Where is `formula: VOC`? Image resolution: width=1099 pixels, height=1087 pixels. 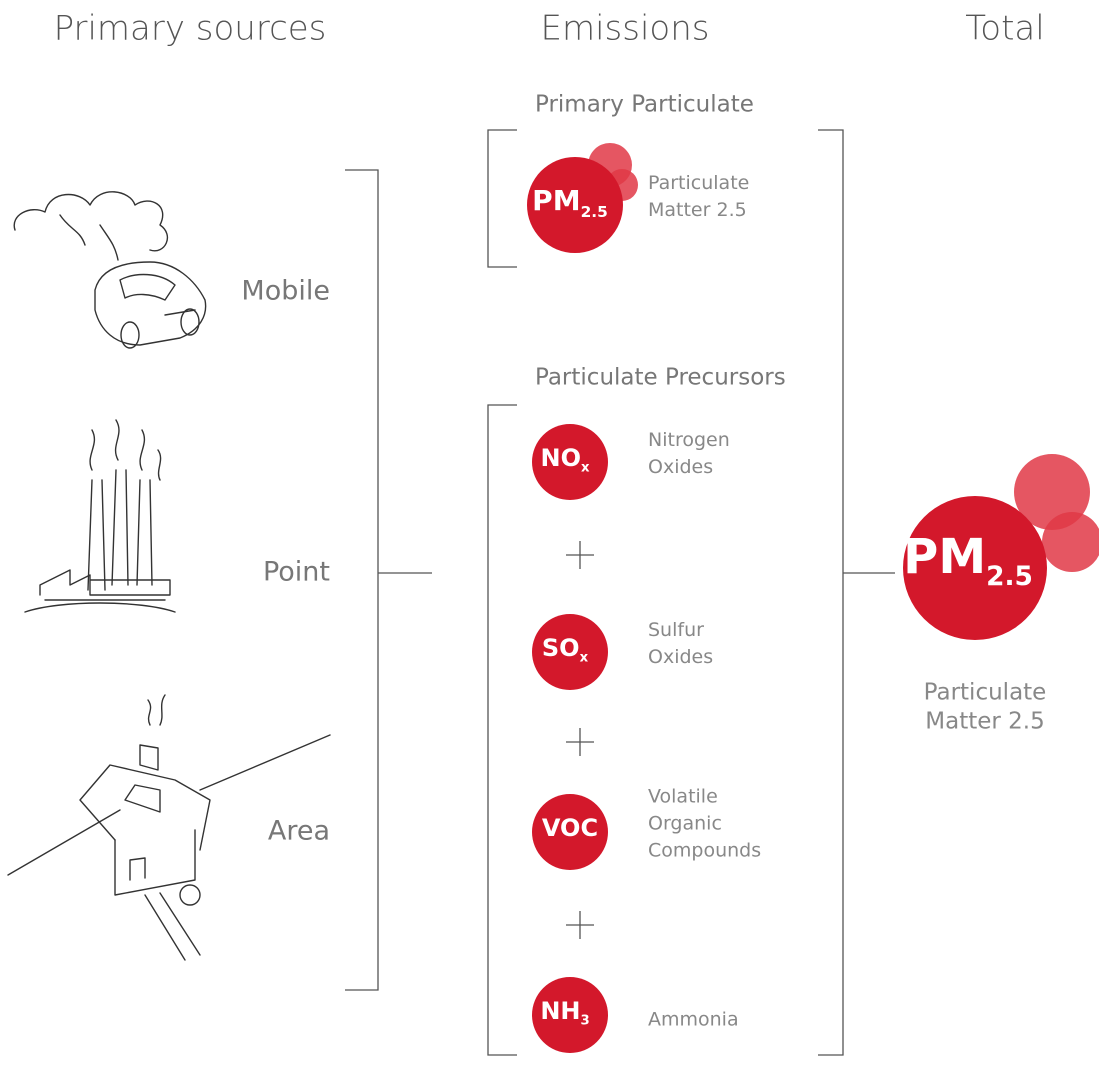
formula: VOC is located at coordinates (570, 828).